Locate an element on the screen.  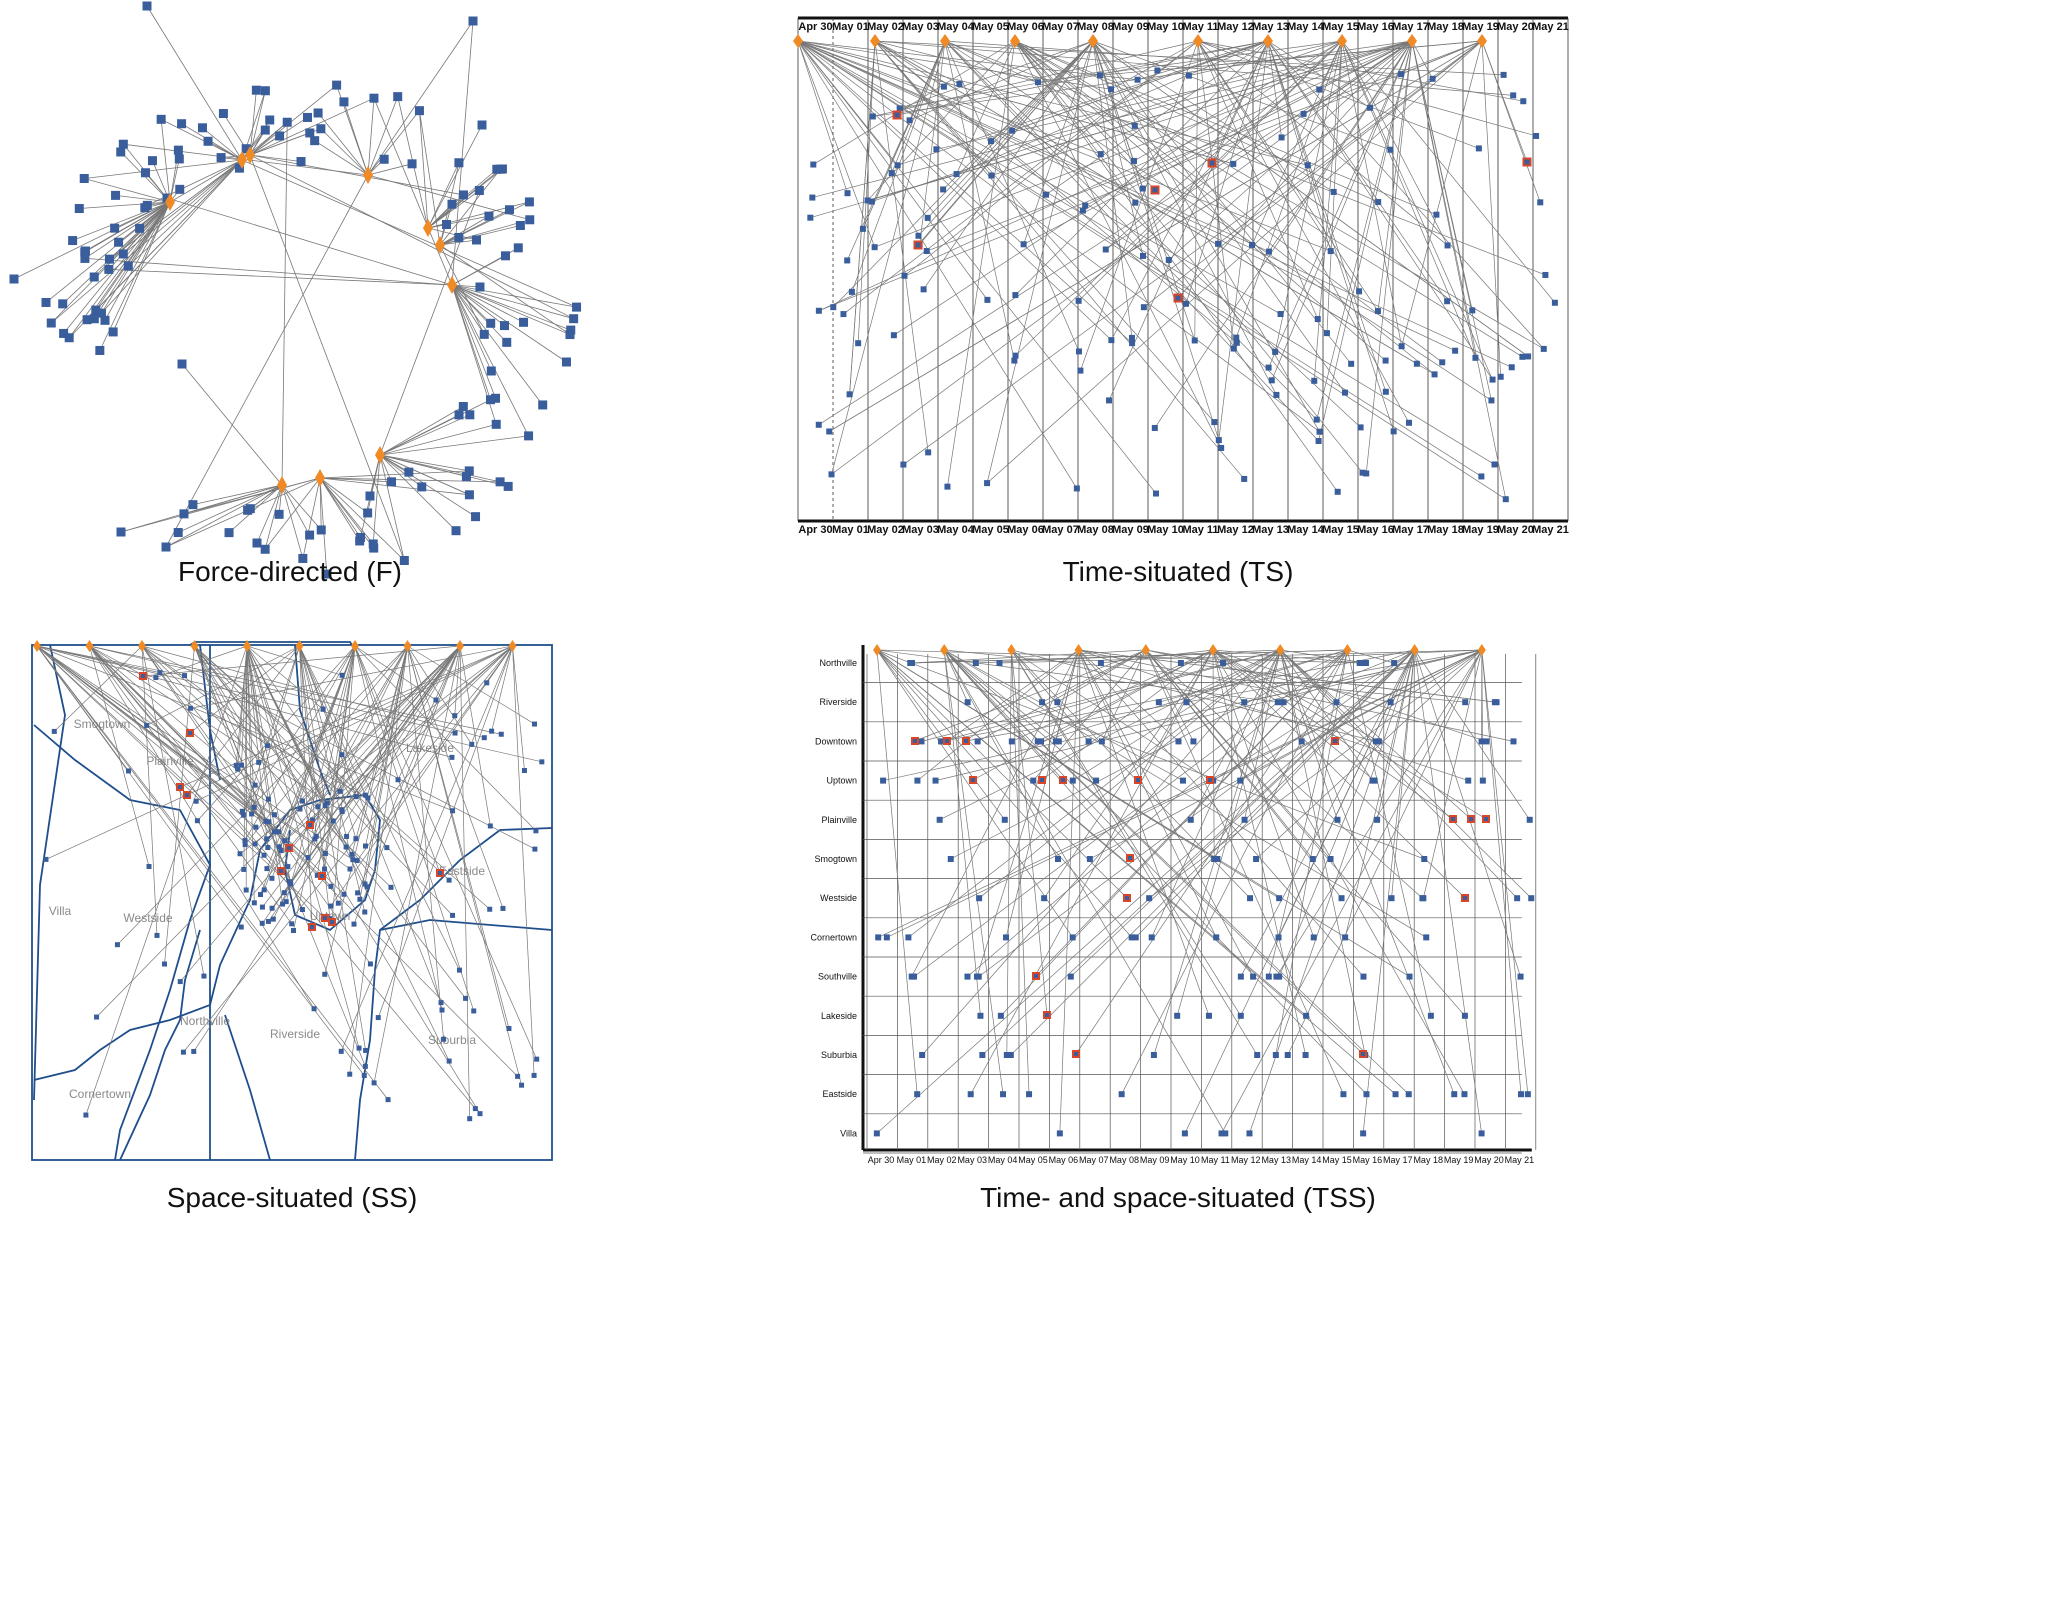
row-label: Southville is located at coordinates (837, 977).